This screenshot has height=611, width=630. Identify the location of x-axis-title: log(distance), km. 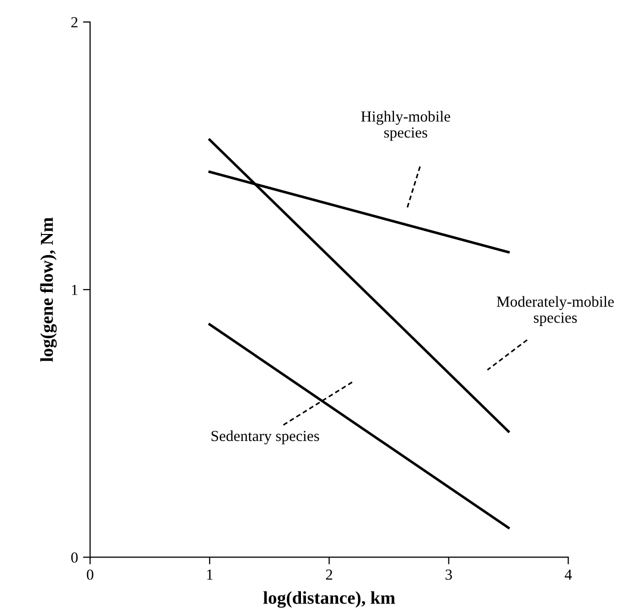
(329, 599).